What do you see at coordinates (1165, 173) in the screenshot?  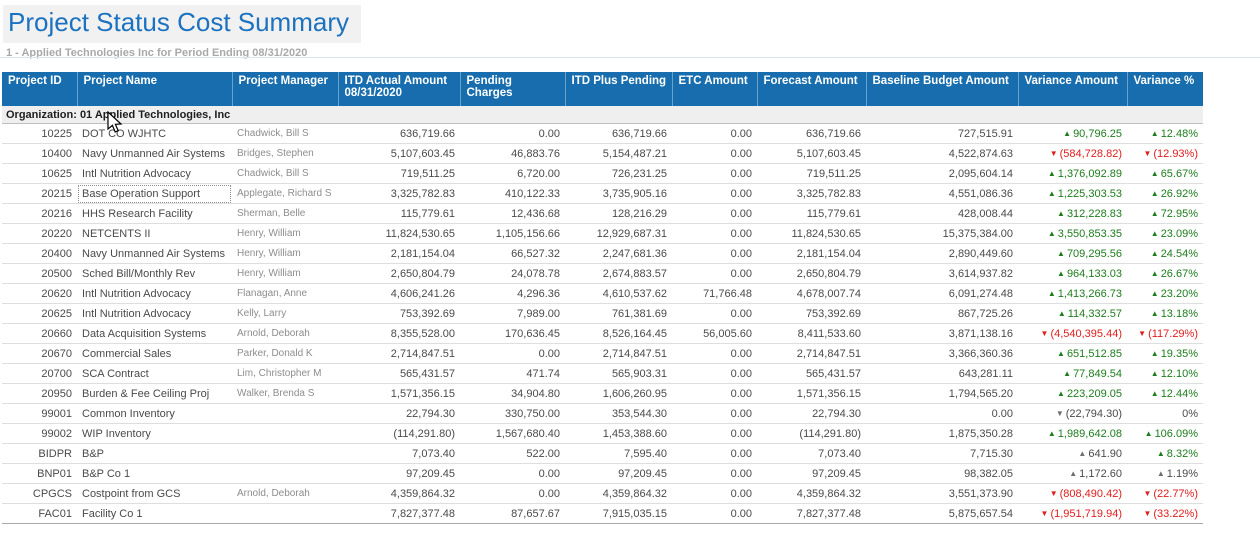 I see `cell-variance-pct: ▲ 65.67%` at bounding box center [1165, 173].